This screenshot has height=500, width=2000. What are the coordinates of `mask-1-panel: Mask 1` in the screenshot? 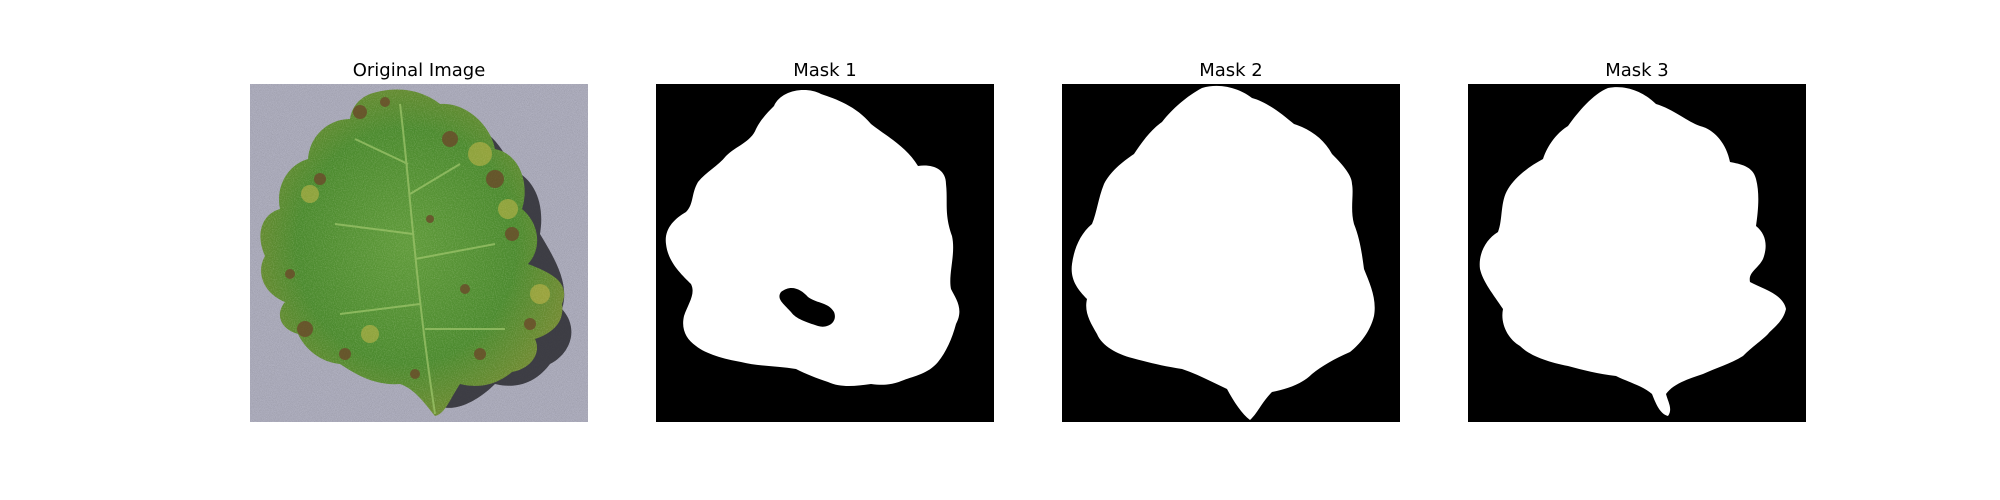 It's located at (825, 240).